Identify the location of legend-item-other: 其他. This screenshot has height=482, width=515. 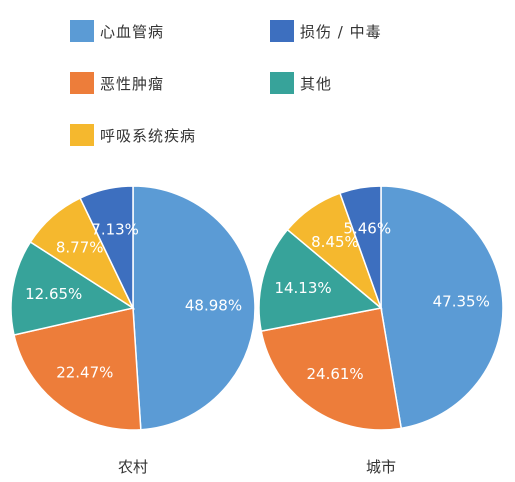
(301, 83).